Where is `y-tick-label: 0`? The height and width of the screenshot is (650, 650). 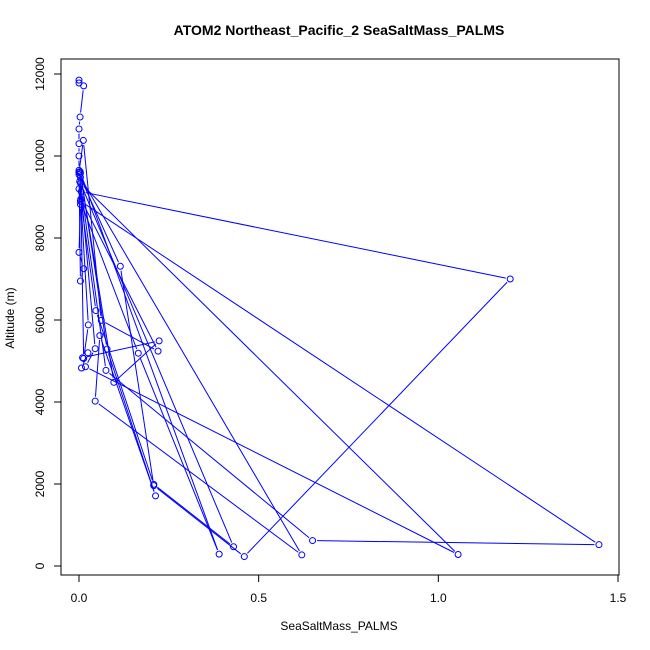
y-tick-label: 0 is located at coordinates (40, 565).